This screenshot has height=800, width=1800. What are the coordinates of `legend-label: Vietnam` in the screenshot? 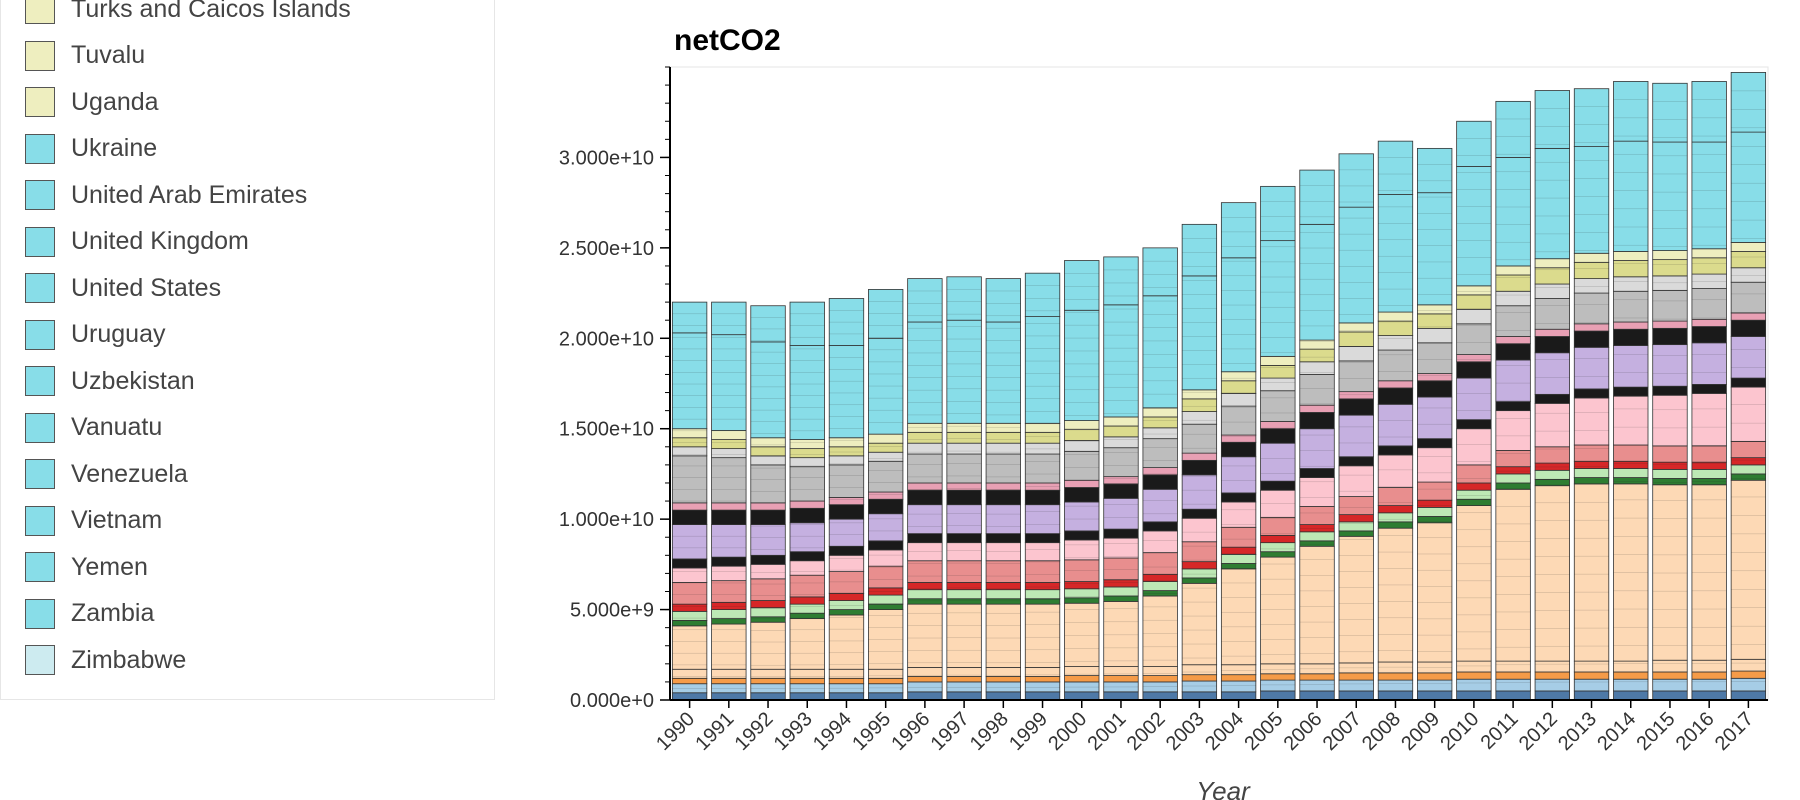 It's located at (117, 520).